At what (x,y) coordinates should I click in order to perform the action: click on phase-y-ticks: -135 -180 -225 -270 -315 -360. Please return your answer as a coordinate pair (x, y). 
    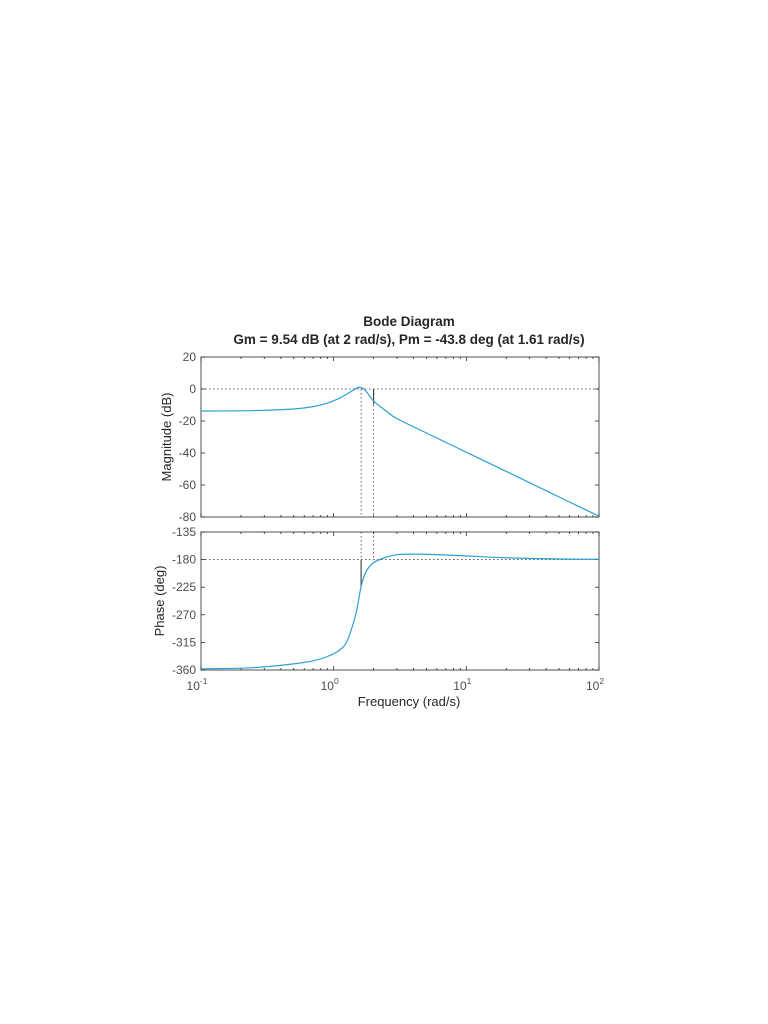
    Looking at the image, I should click on (385, 601).